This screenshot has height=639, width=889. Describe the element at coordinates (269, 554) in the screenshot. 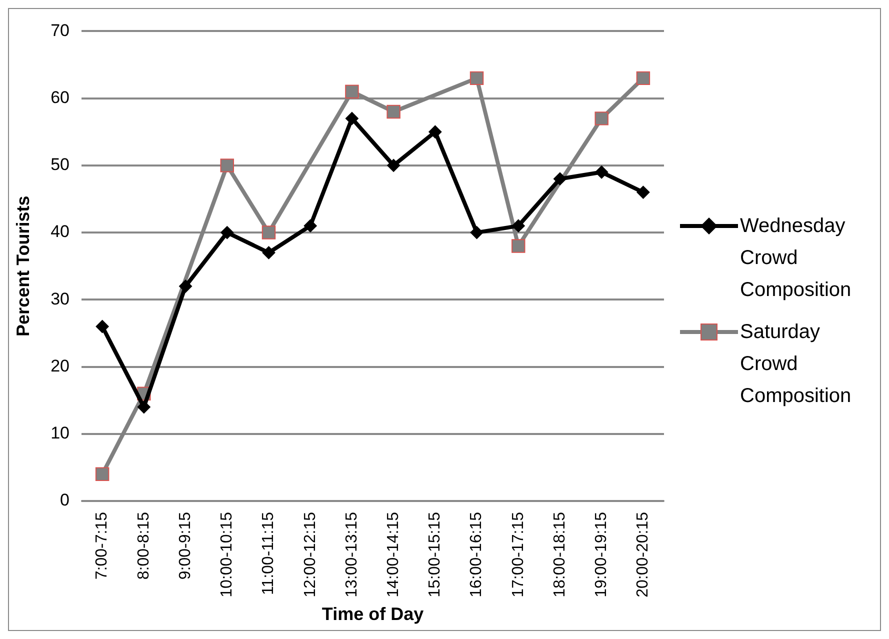

I see `x-tick-label: 11:00-11:15` at that location.